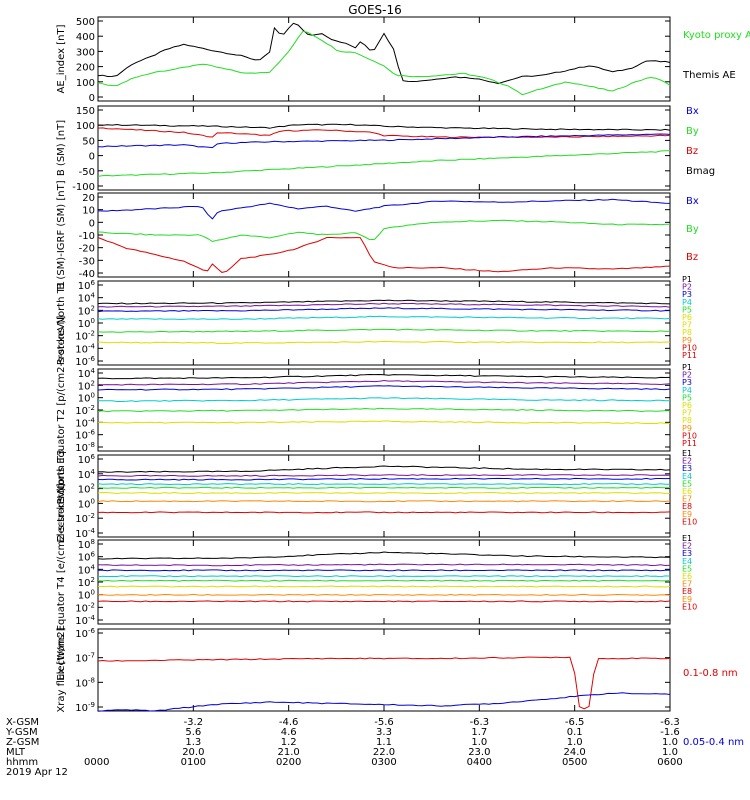  What do you see at coordinates (87, 172) in the screenshot?
I see `y-tick-label: -50` at bounding box center [87, 172].